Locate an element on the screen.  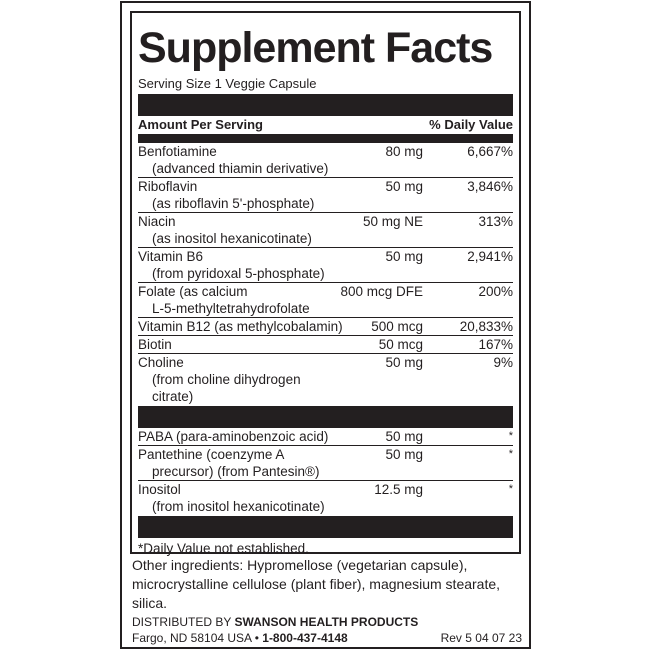
nutrient-source: (from pyridoxal 5-phosphate) is located at coordinates (238, 273).